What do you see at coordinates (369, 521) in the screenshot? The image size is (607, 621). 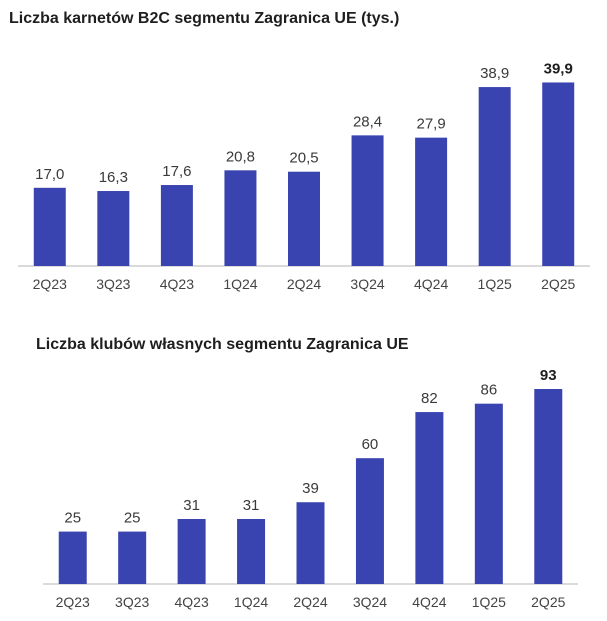 I see `bar-kluby-3Q24` at bounding box center [369, 521].